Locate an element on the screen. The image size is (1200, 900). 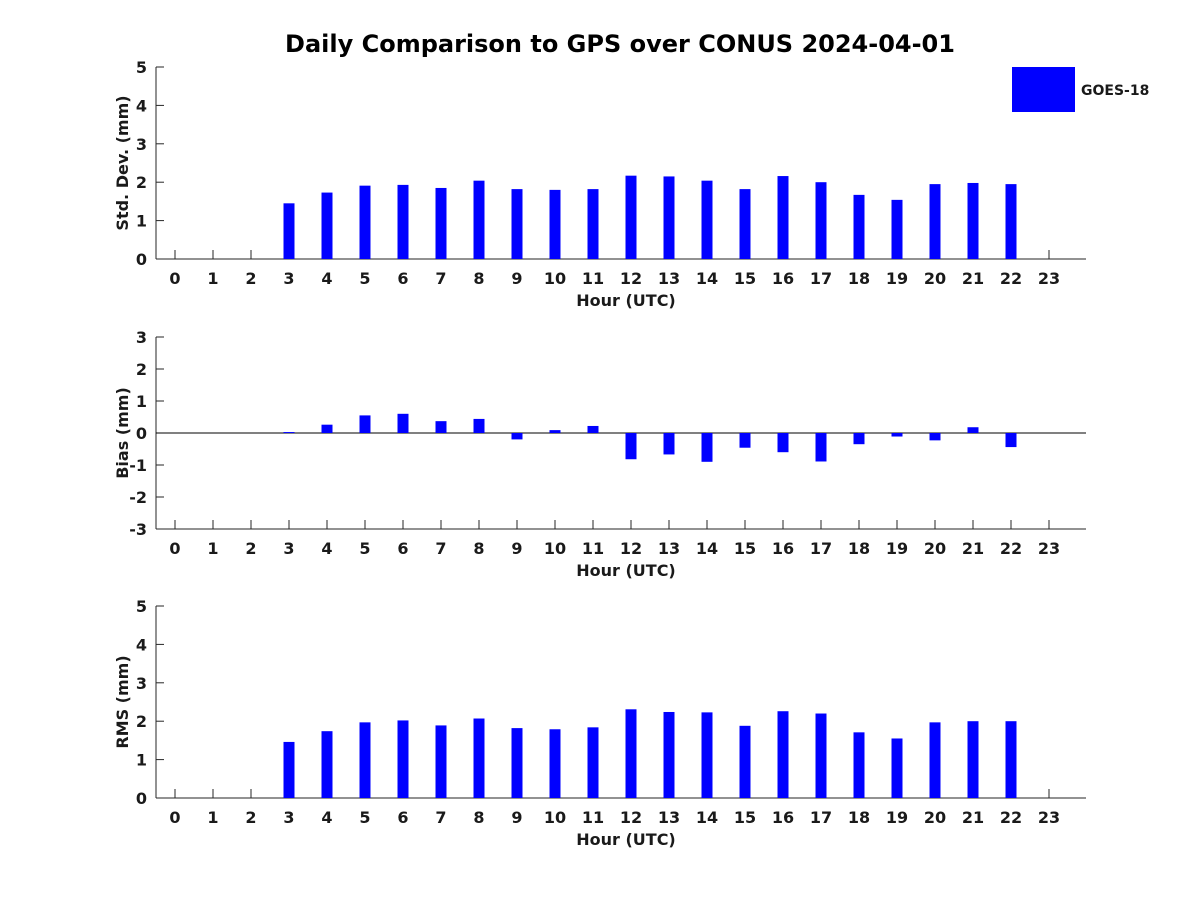
rms-xtick-label: 4 is located at coordinates (326, 817).